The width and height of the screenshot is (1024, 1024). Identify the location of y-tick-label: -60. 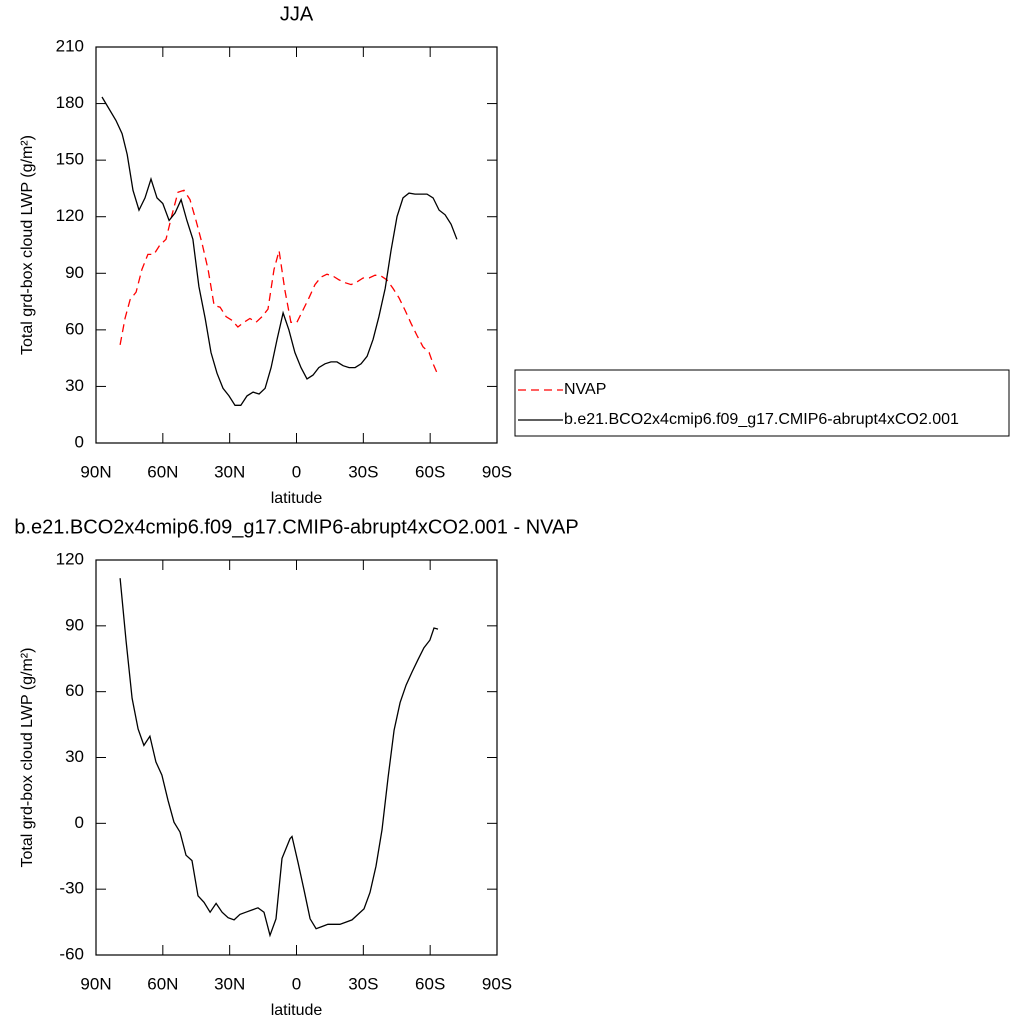
(71, 953).